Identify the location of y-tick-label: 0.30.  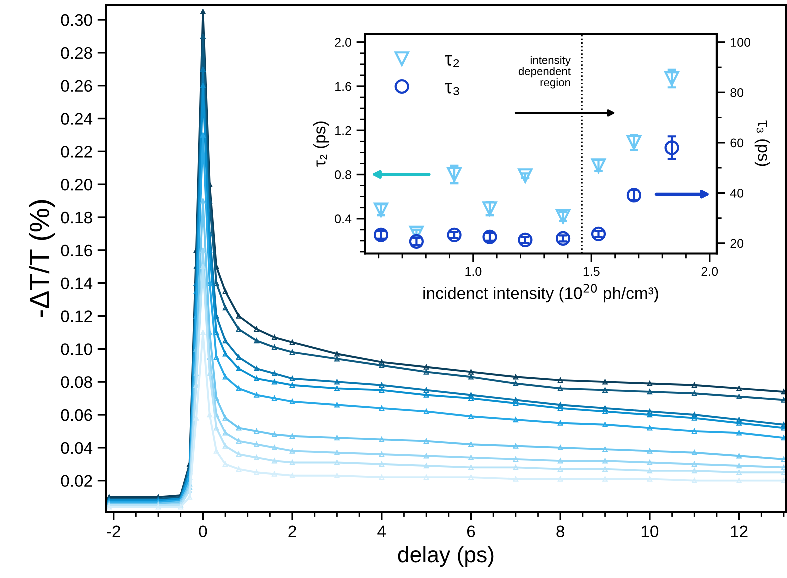
(76, 20).